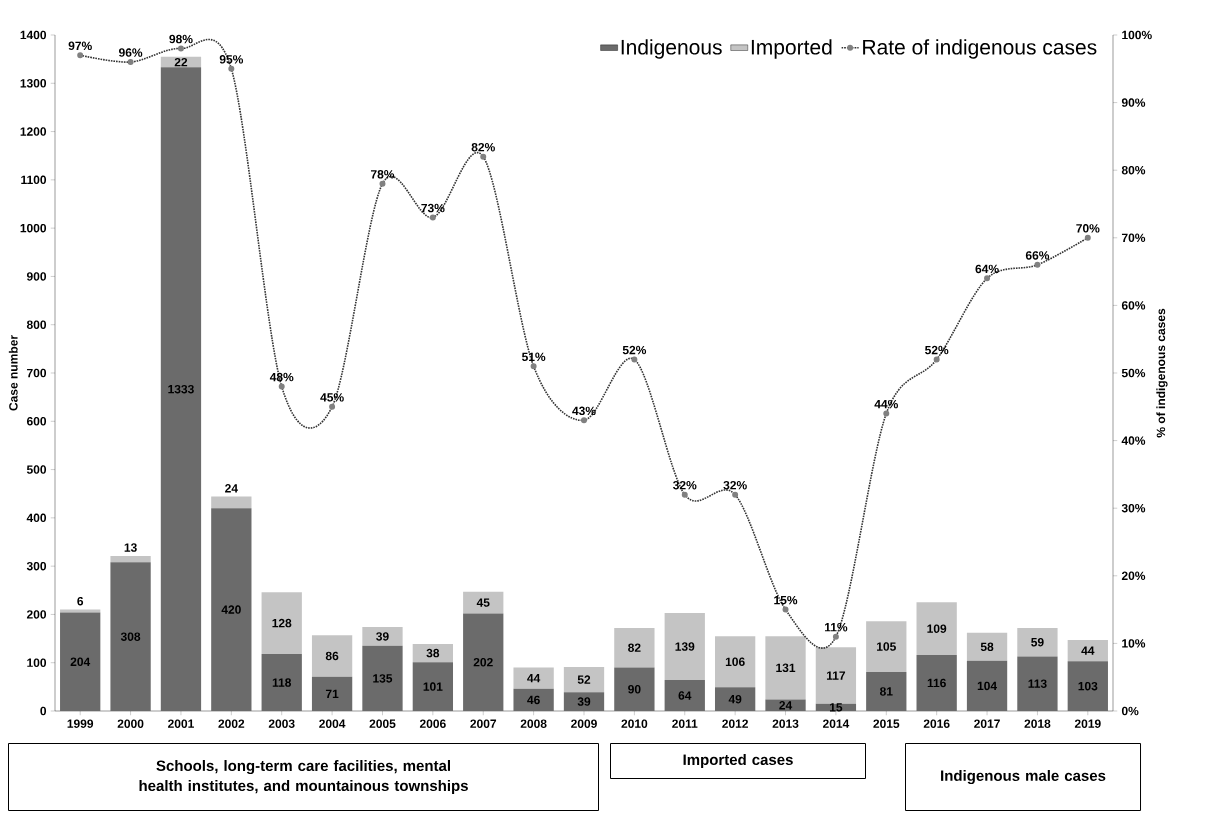 The width and height of the screenshot is (1211, 832). I want to click on data-label: 45, so click(483, 602).